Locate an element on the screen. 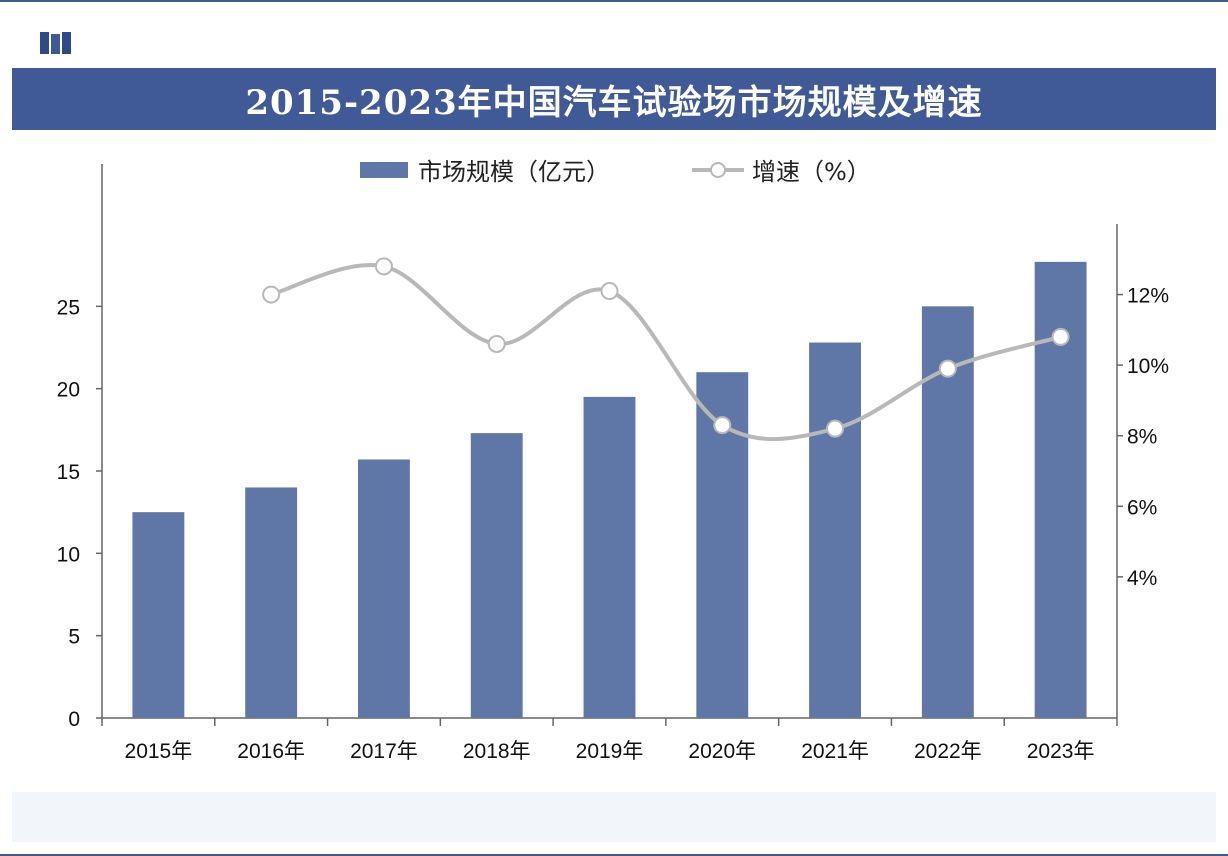 The image size is (1228, 856). right-tick-label: 8% is located at coordinates (1142, 437).